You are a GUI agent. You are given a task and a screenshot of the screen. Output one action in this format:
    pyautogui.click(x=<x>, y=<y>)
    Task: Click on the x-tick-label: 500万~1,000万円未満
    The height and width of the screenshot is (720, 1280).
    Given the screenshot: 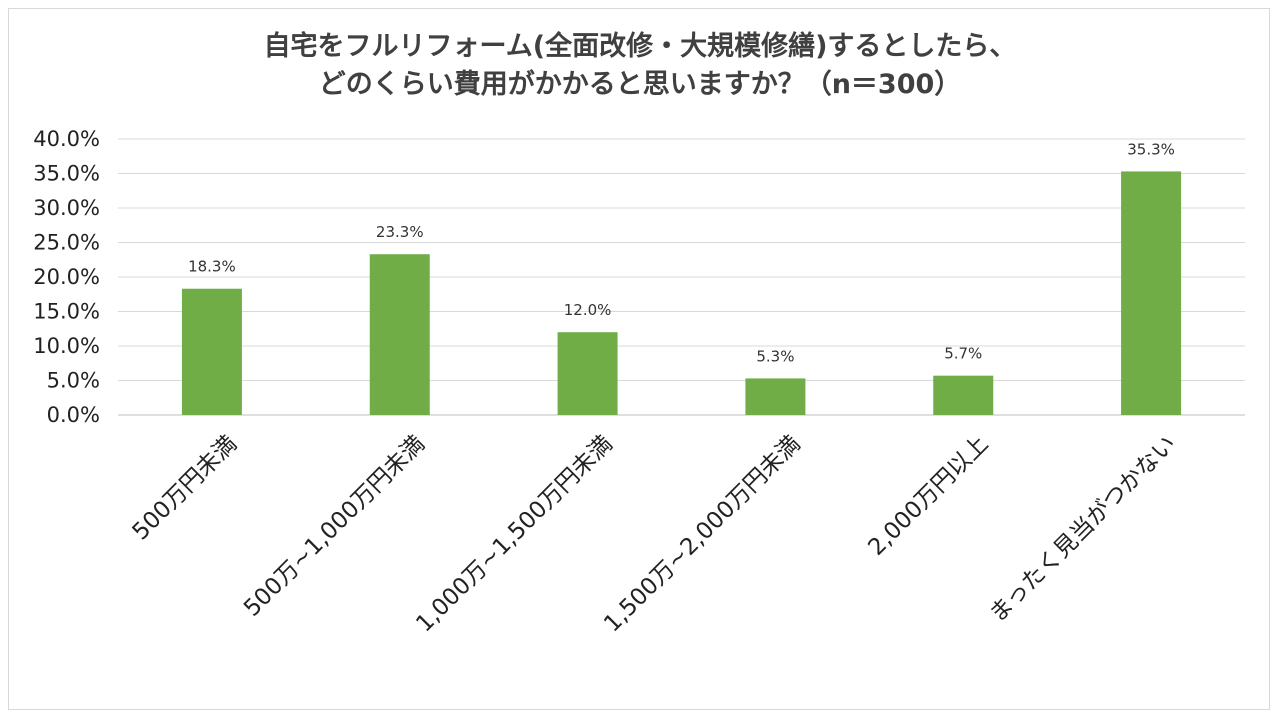 What is the action you would take?
    pyautogui.click(x=334, y=526)
    